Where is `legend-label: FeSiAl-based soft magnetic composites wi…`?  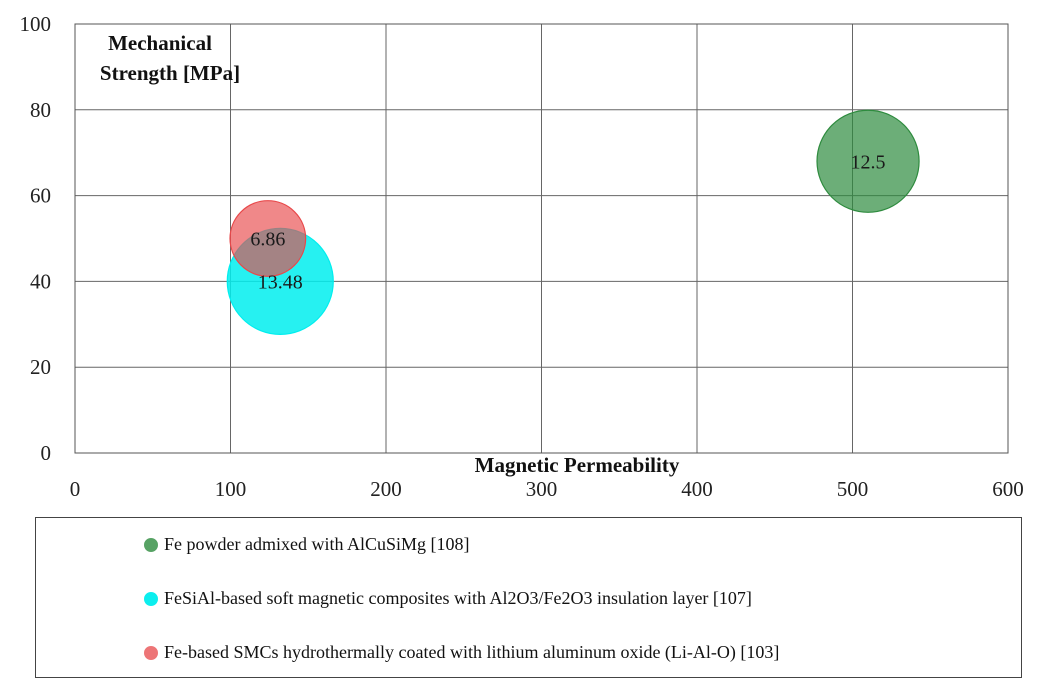
legend-label: FeSiAl-based soft magnetic composites wi… is located at coordinates (458, 598).